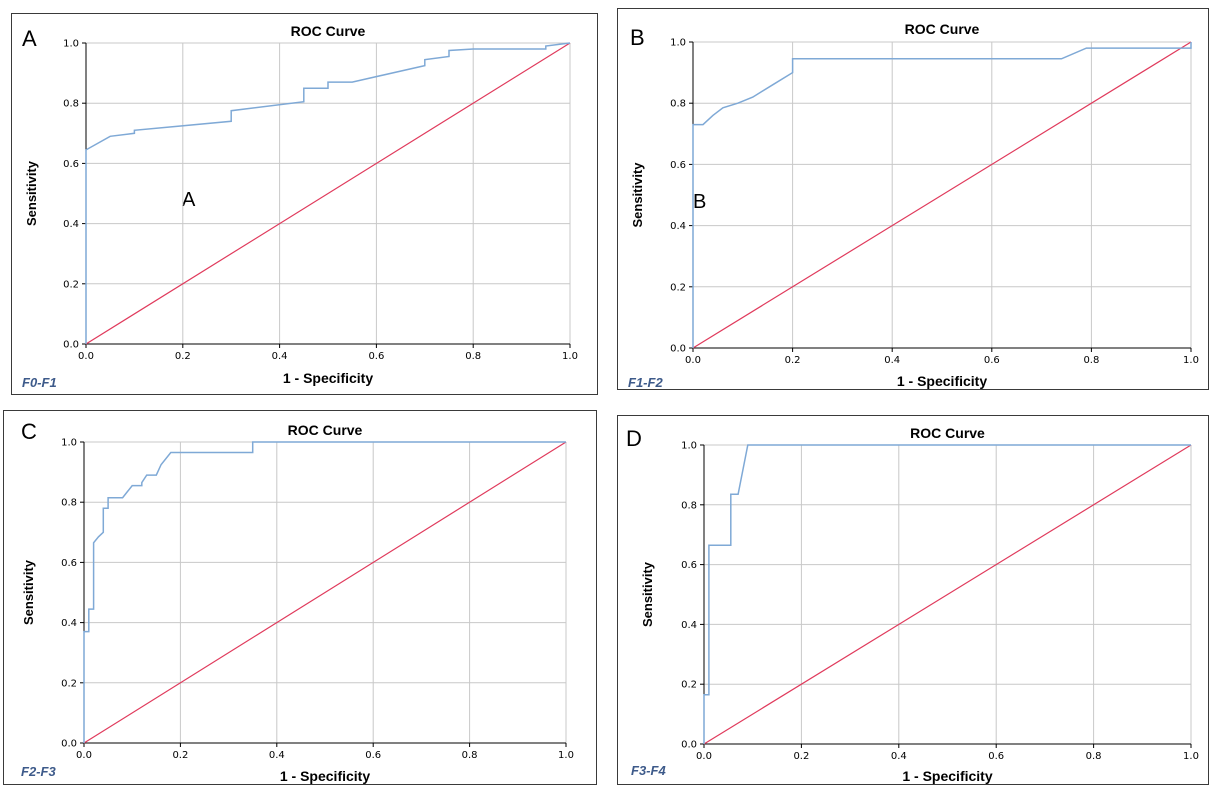  Describe the element at coordinates (700, 202) in the screenshot. I see `inner-letter-b: B` at that location.